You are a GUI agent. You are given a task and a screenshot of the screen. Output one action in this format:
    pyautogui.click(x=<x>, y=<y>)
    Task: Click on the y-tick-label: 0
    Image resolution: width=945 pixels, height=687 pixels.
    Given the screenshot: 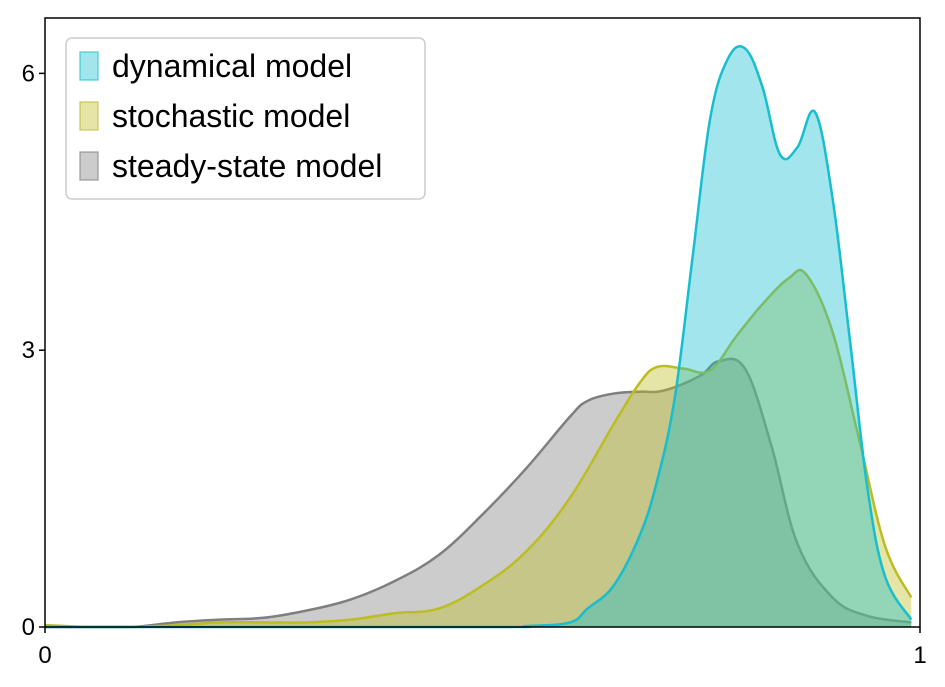 What is the action you would take?
    pyautogui.click(x=28, y=627)
    